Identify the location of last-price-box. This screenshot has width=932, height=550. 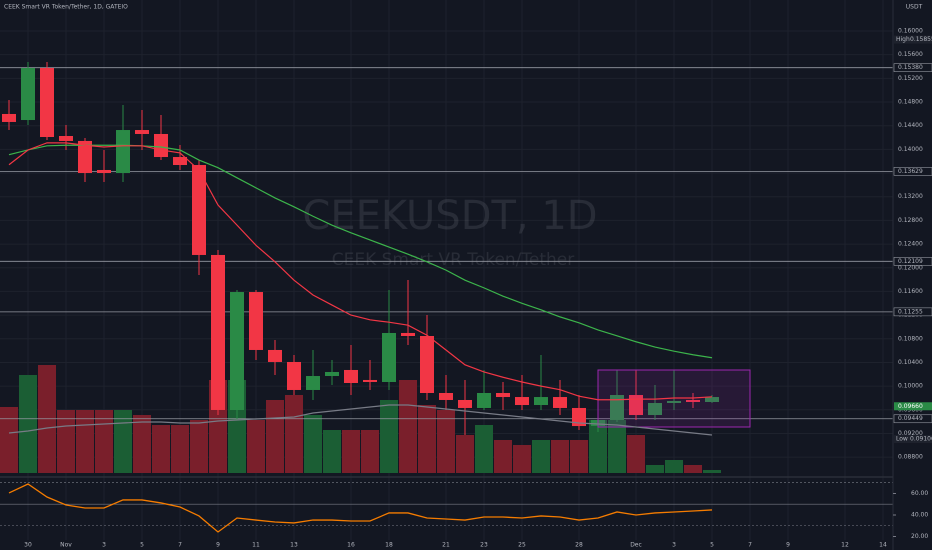
(913, 406).